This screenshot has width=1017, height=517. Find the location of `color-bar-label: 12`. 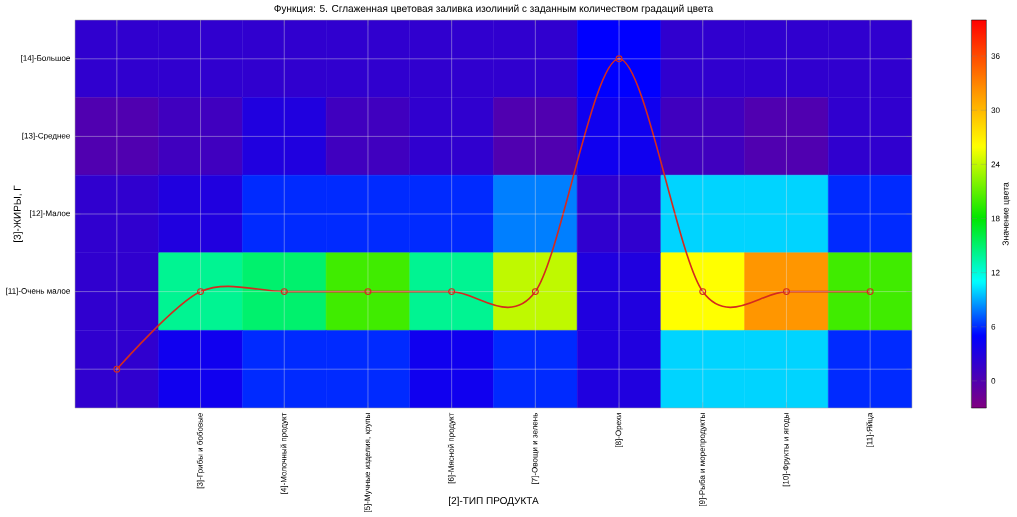

color-bar-label: 12 is located at coordinates (995, 272).